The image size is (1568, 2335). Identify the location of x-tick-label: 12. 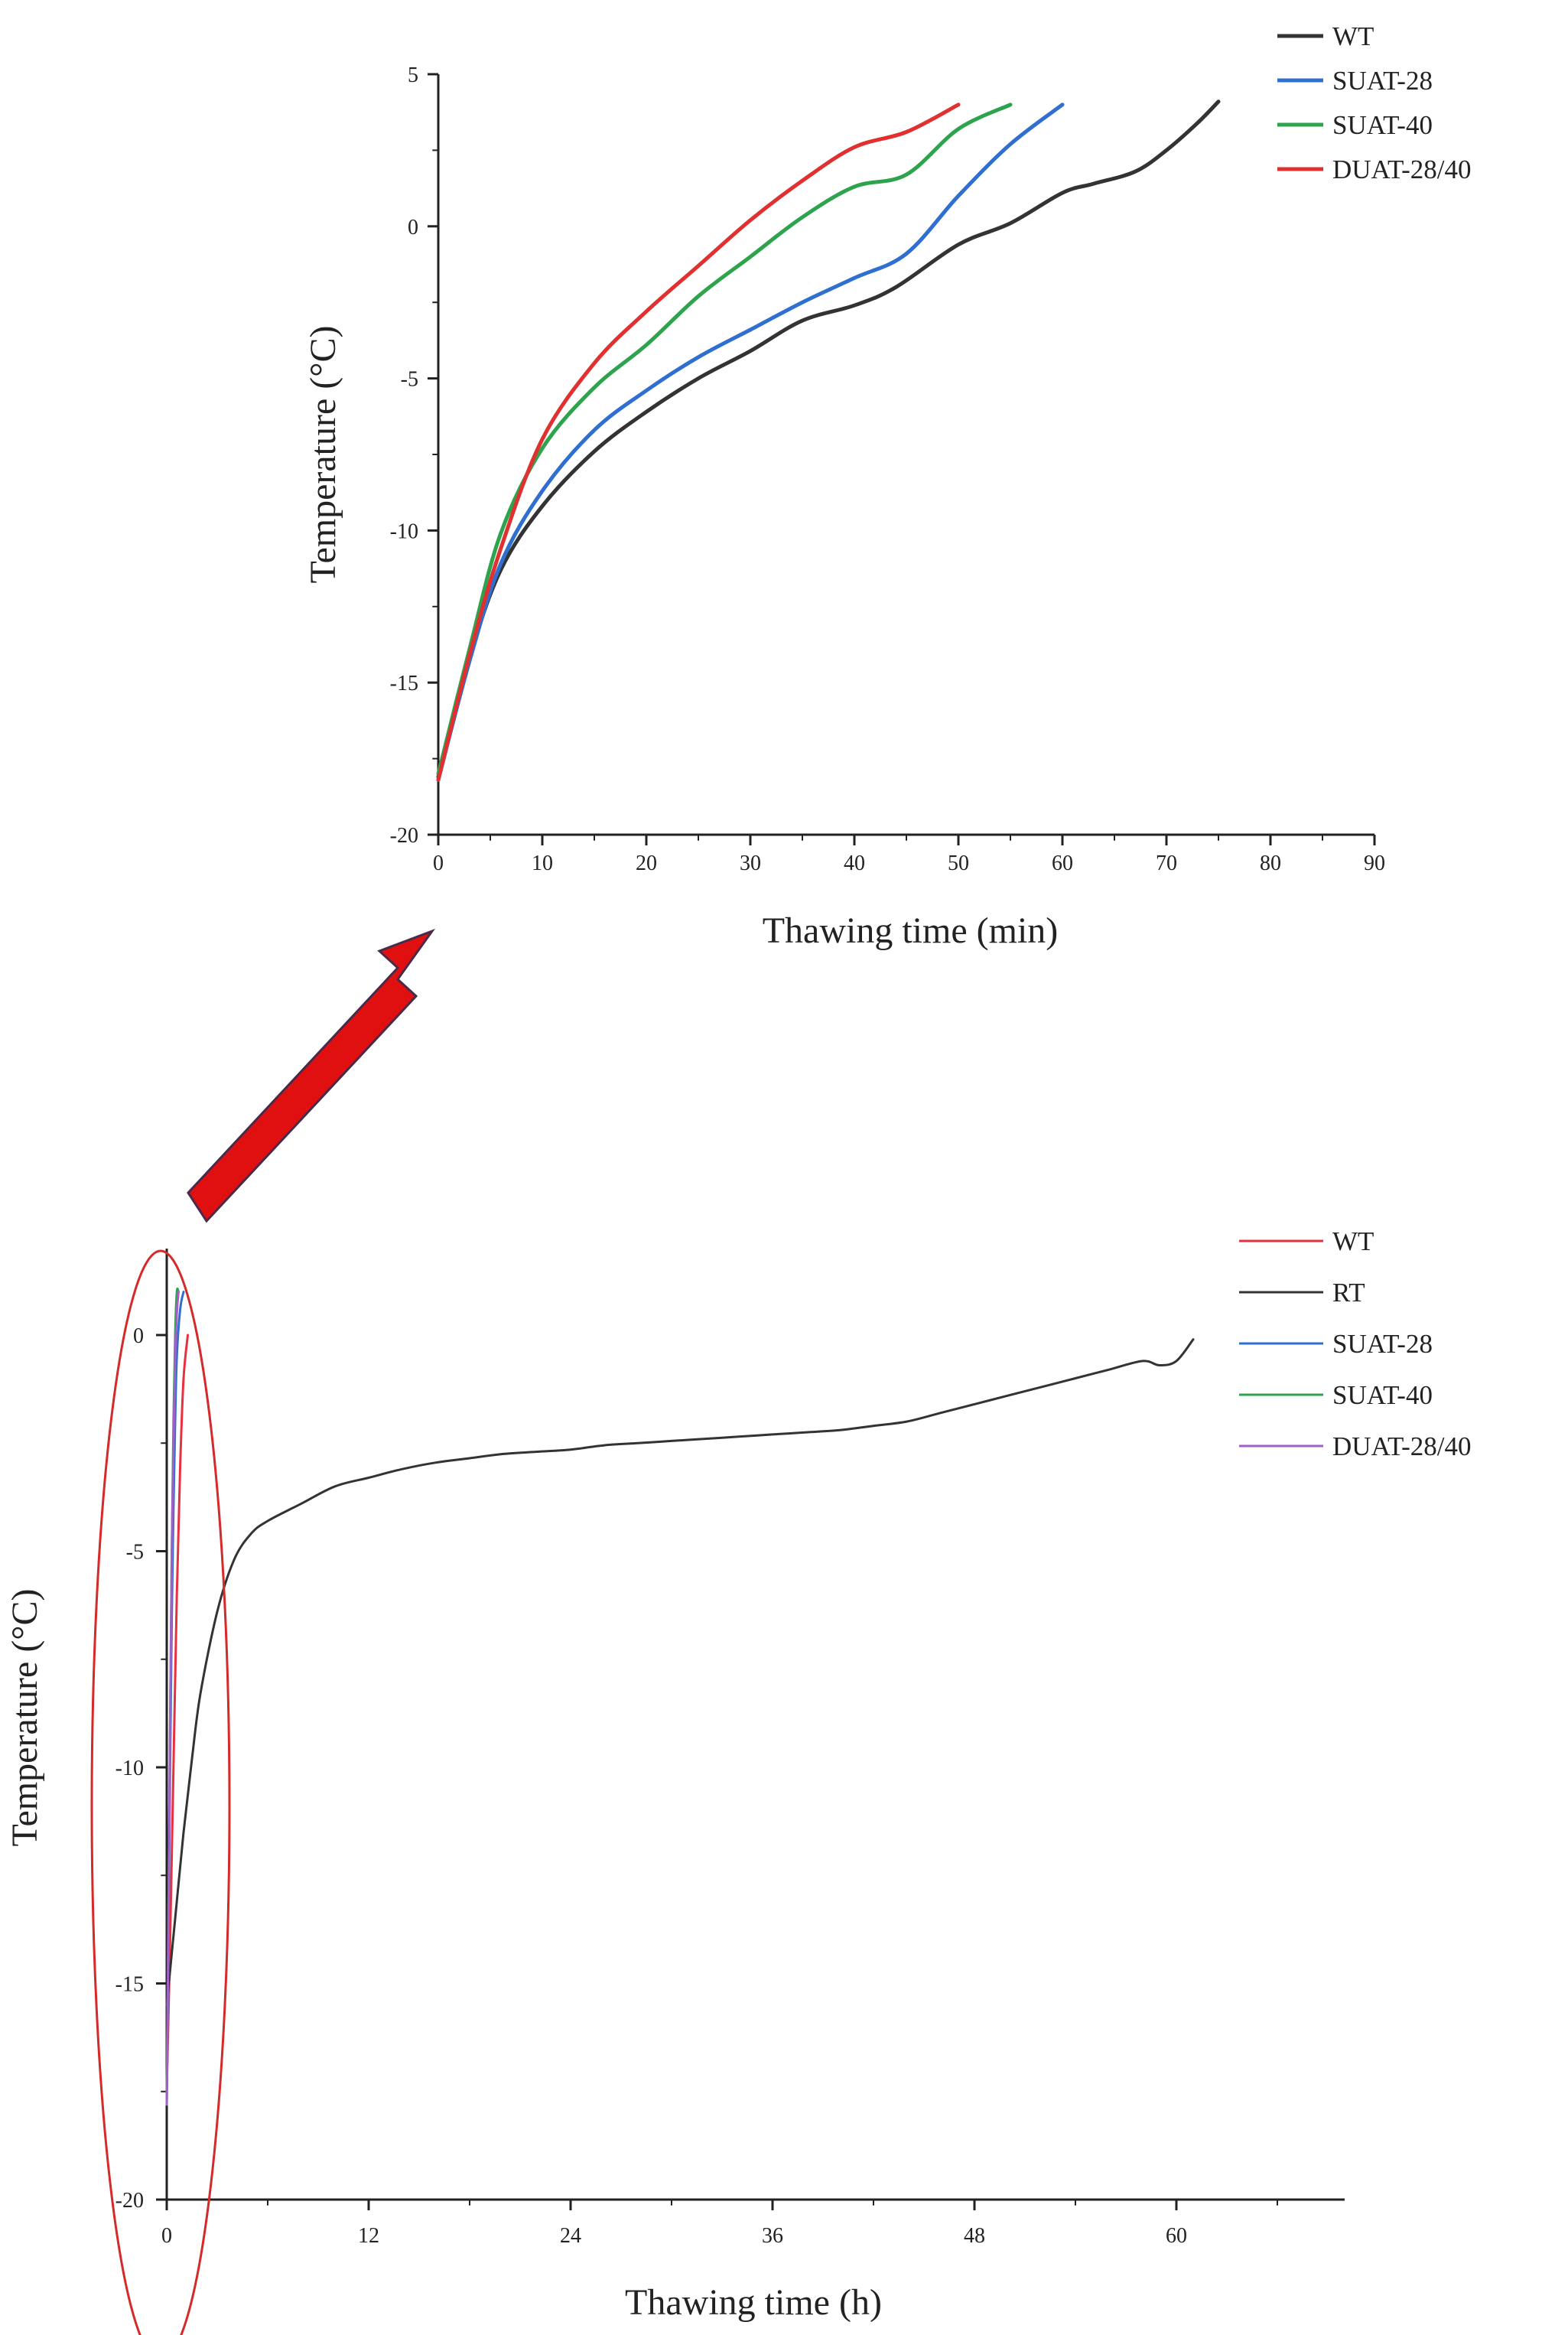
(368, 2236).